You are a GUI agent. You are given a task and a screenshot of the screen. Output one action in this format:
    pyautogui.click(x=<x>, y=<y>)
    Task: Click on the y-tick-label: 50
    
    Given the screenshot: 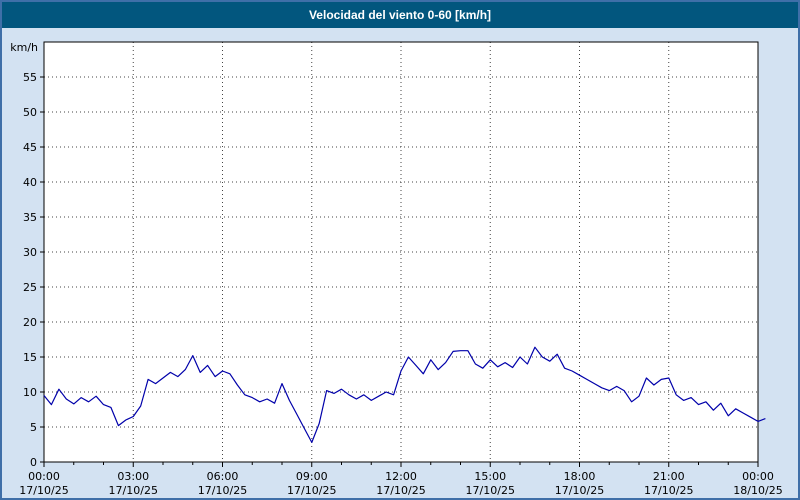 What is the action you would take?
    pyautogui.click(x=30, y=112)
    